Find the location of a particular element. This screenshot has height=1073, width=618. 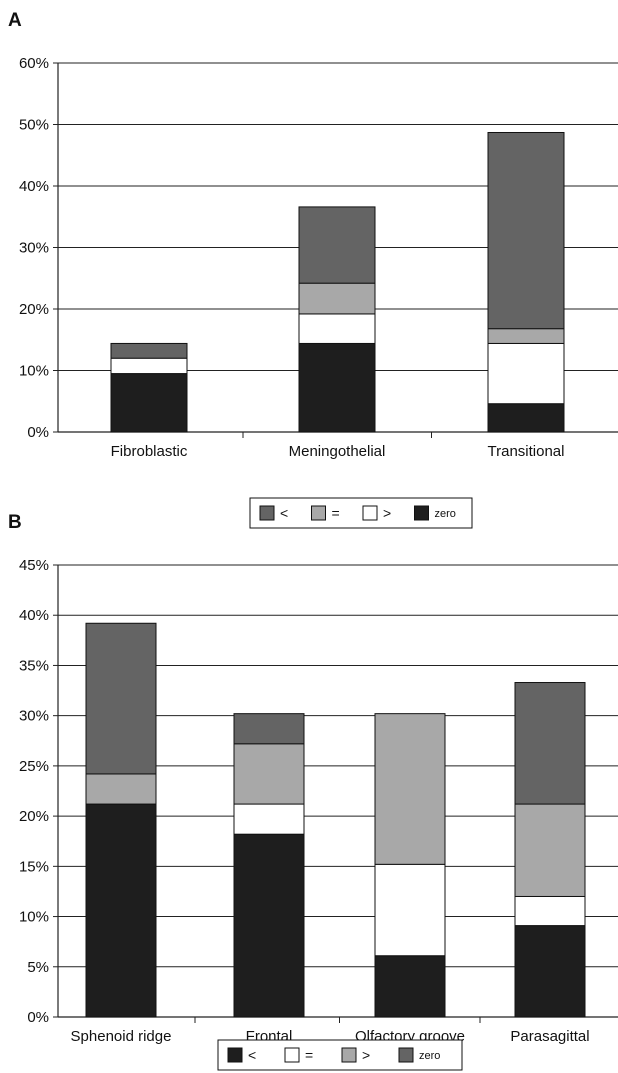

y-tick-label: 15% is located at coordinates (34, 866).